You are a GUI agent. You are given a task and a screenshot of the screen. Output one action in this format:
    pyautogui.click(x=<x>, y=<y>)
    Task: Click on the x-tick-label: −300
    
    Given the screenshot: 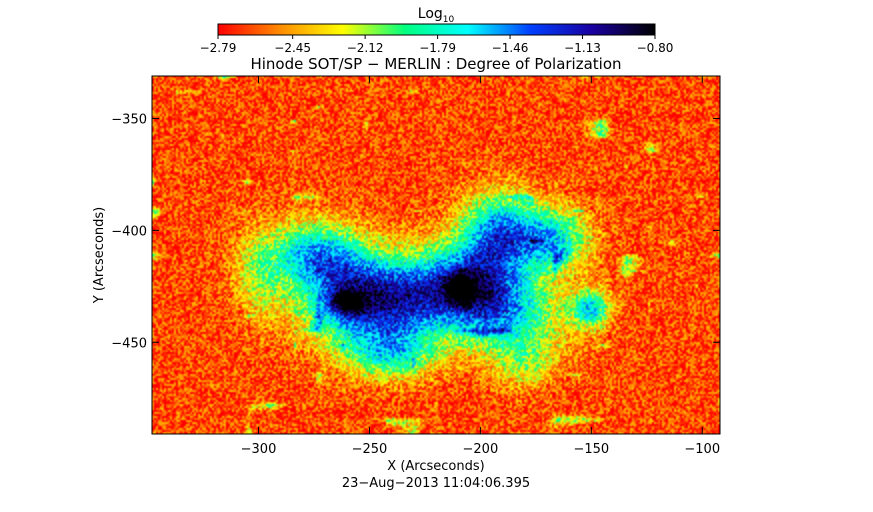 What is the action you would take?
    pyautogui.click(x=259, y=449)
    